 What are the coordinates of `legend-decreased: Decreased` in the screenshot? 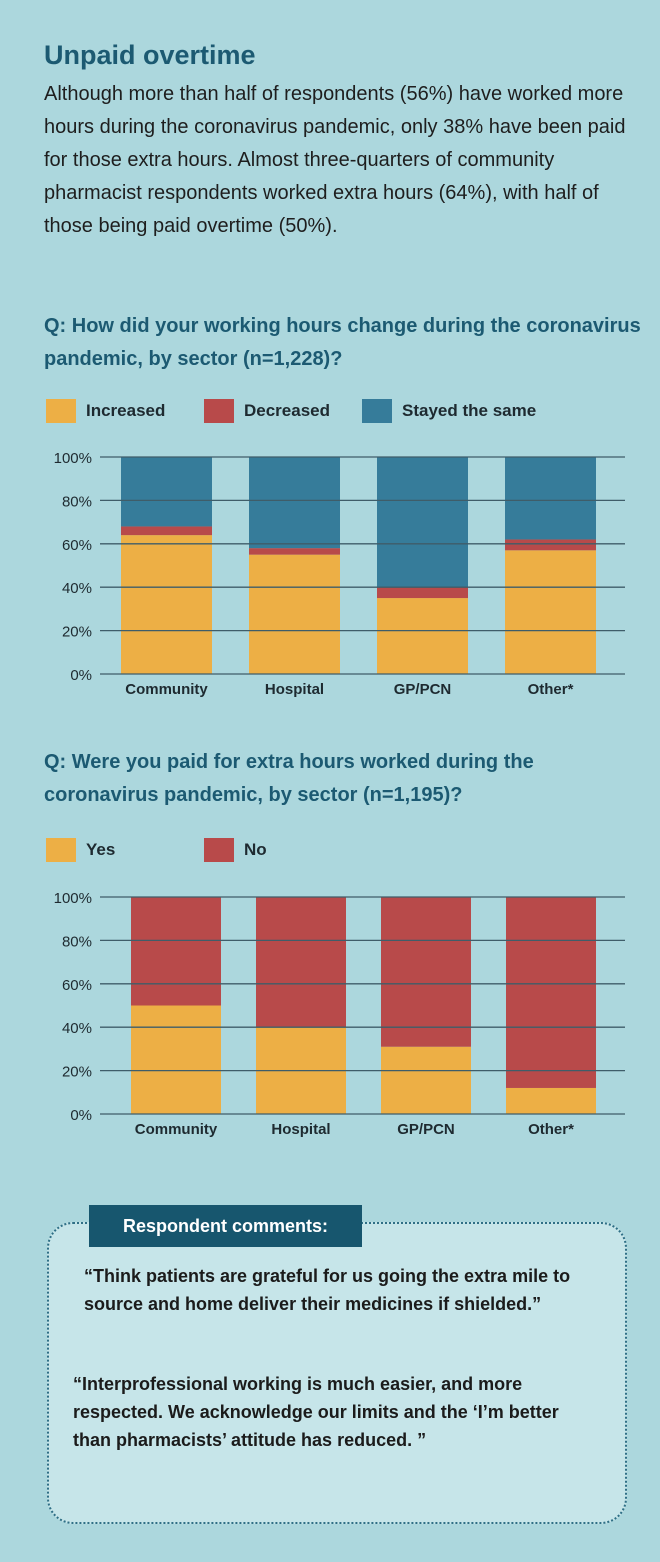 It's located at (267, 411).